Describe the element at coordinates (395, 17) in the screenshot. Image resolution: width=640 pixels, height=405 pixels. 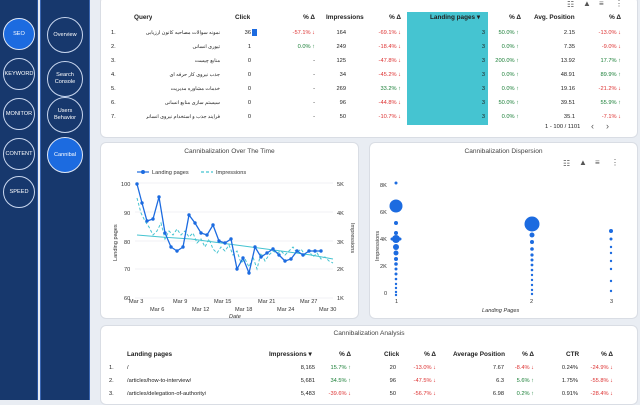
I see `col-impressions-delta: % Δ` at that location.